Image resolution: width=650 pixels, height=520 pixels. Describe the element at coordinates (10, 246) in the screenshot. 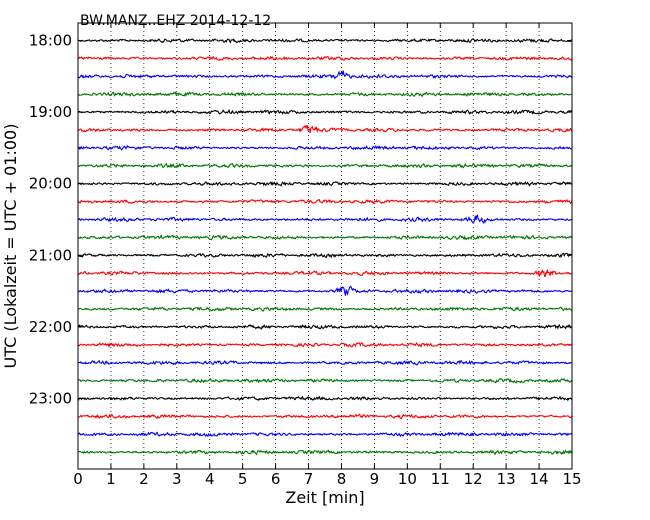

I see `y-axis-label: UTC (Lokalzeit = UTC + 01:00)` at that location.